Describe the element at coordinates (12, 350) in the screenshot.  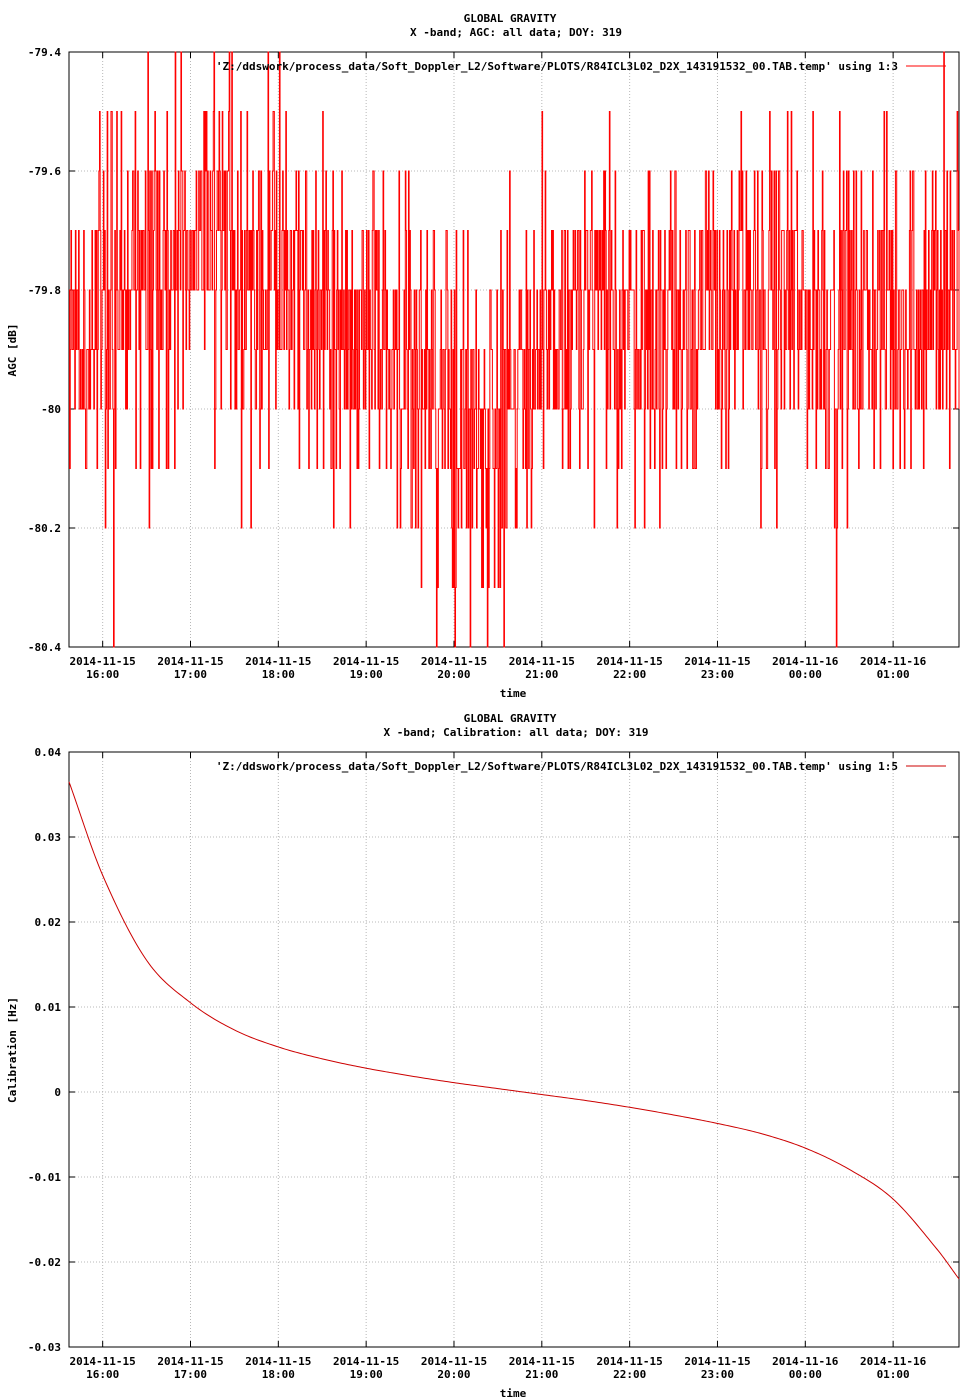
I see `agc-y-axis-label: AGC [dB]` at that location.